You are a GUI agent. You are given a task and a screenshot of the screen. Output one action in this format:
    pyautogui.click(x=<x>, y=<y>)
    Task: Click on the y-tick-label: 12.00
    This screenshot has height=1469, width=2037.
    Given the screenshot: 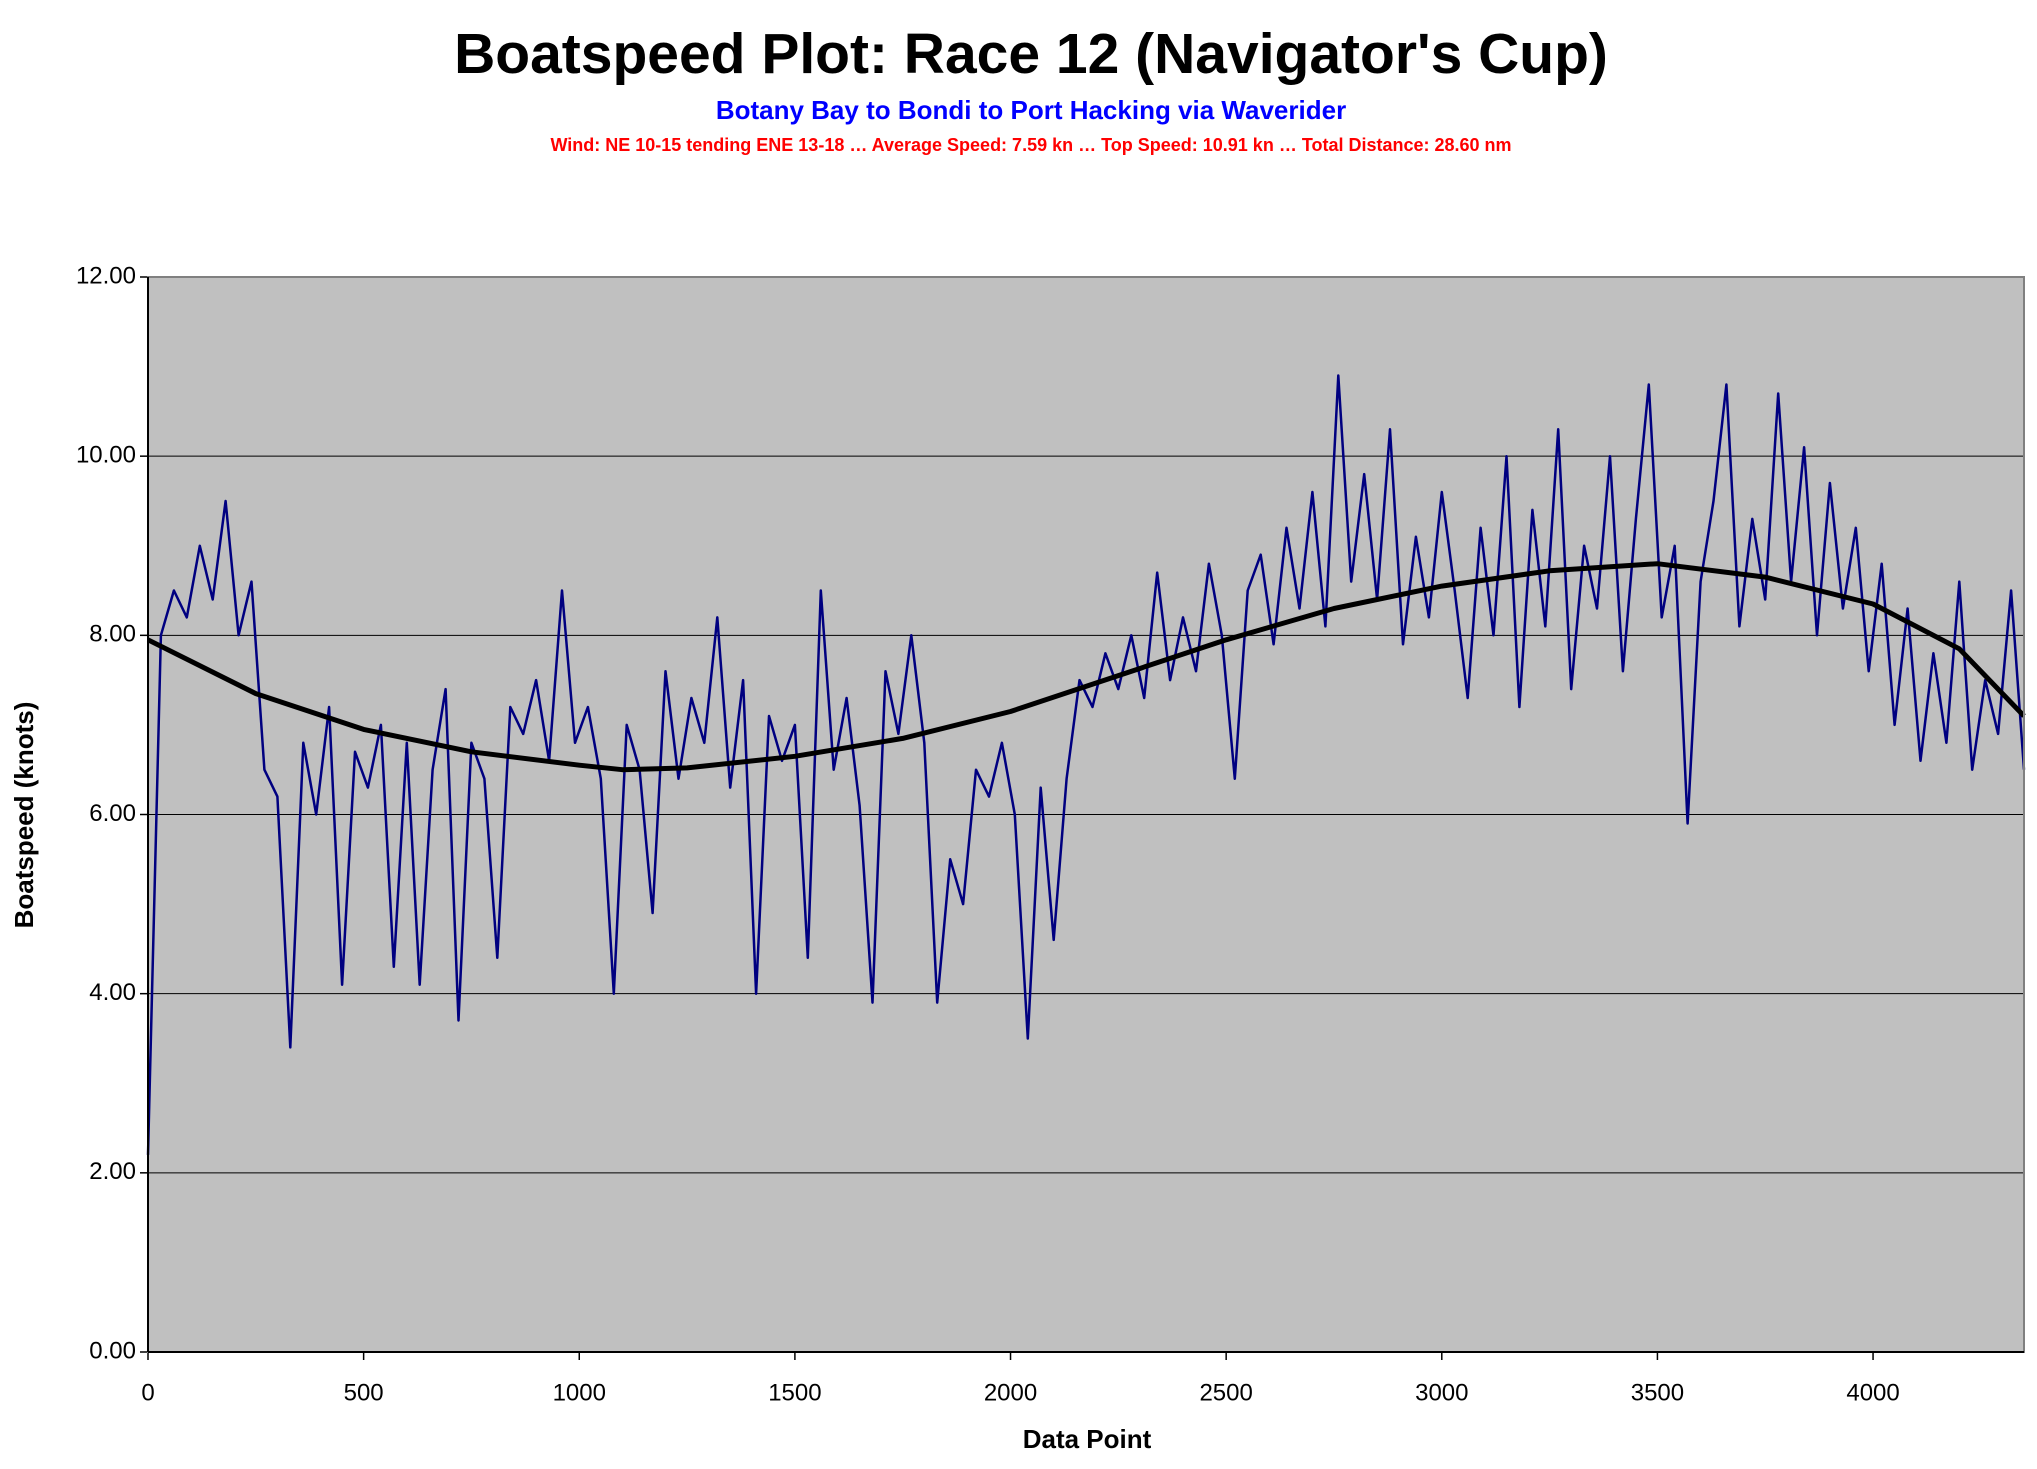 What is the action you would take?
    pyautogui.click(x=106, y=275)
    